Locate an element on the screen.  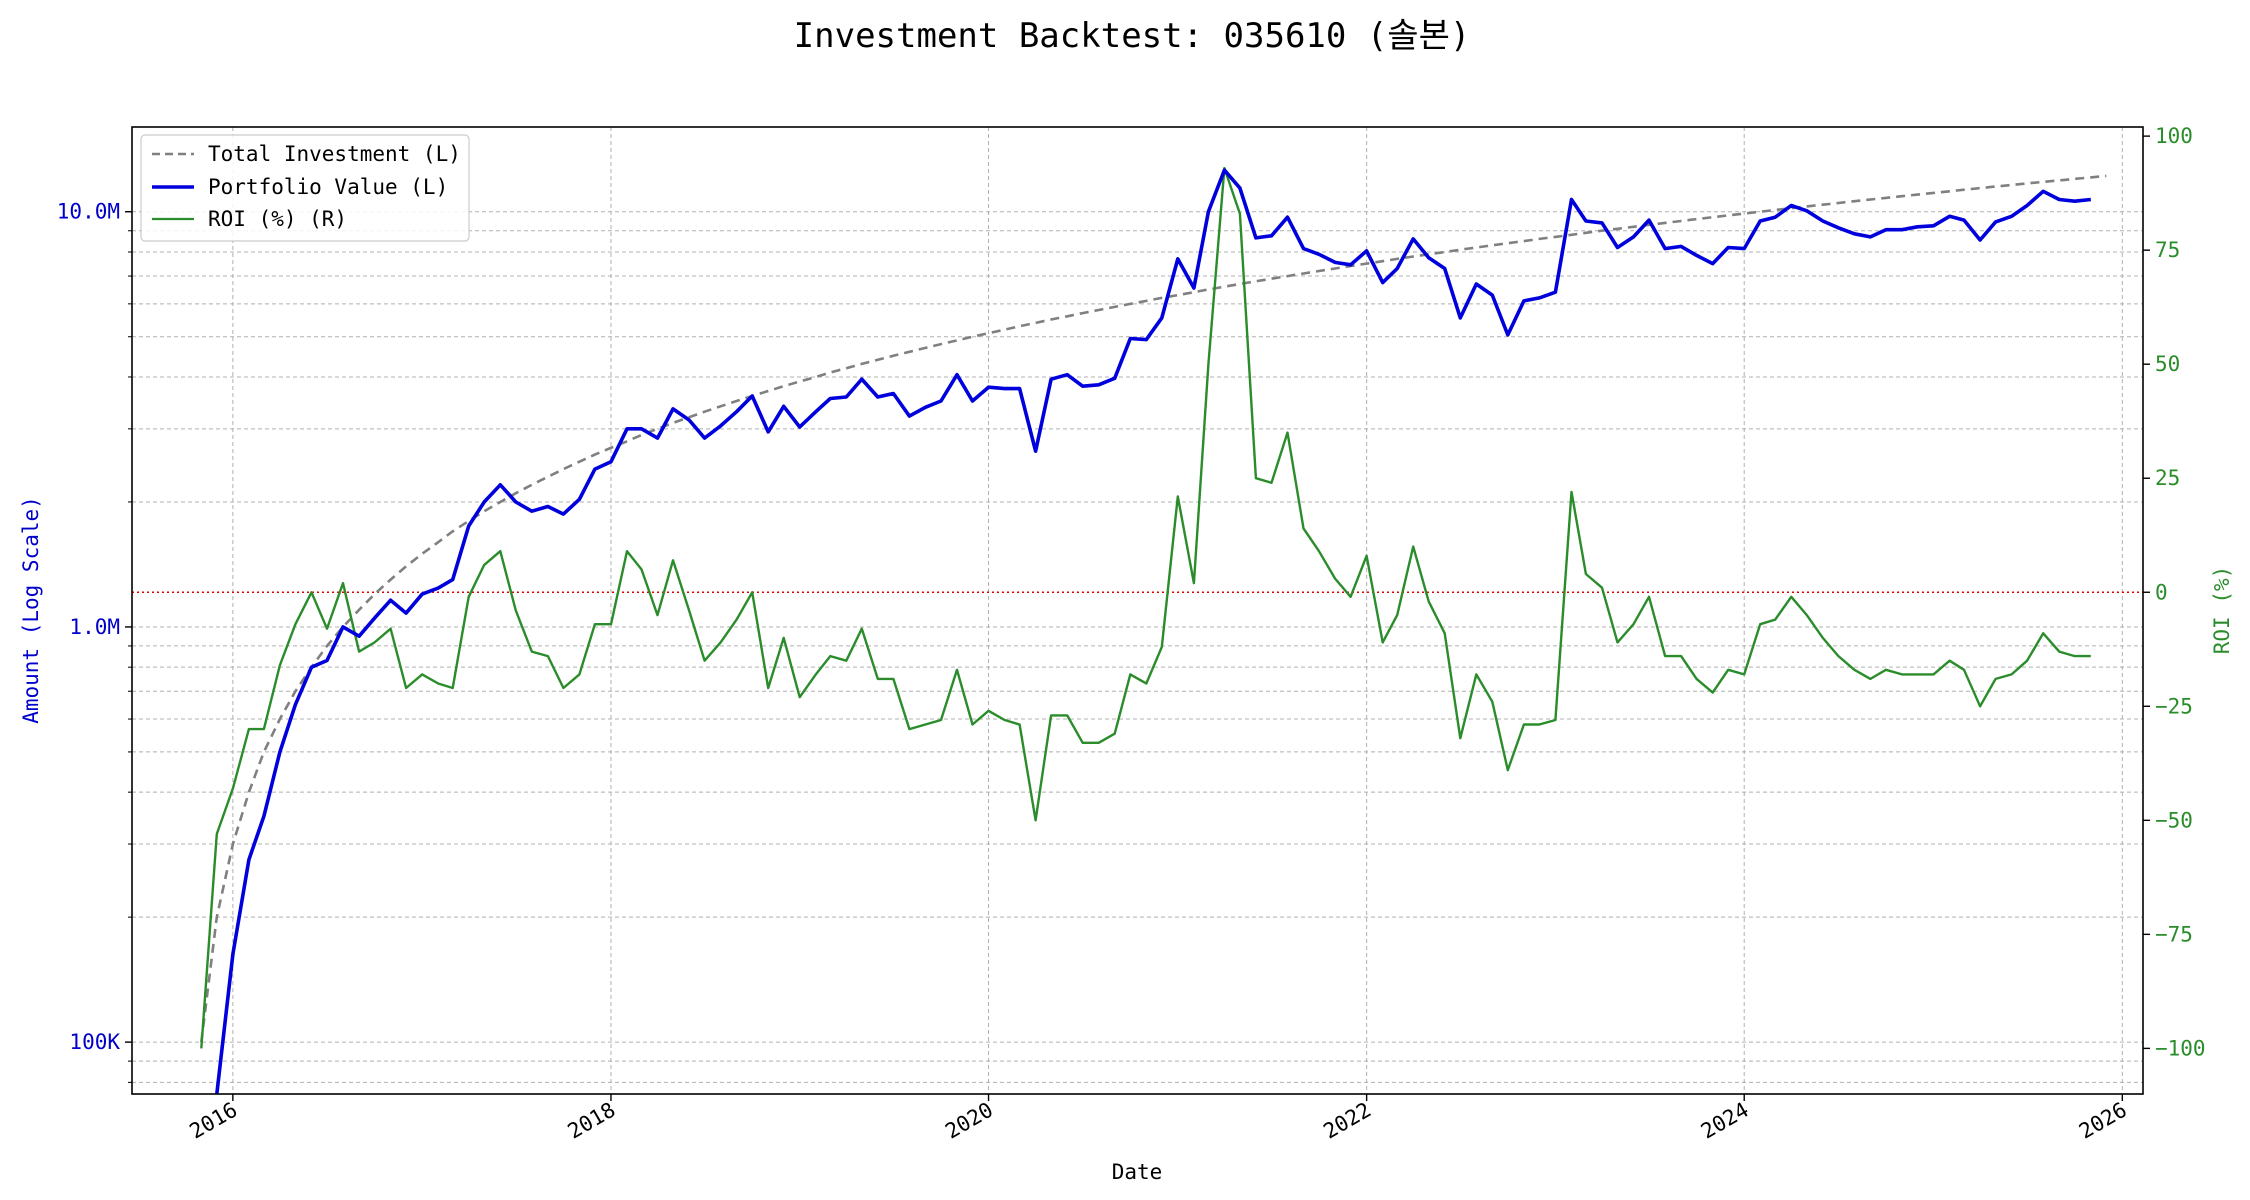
x-axis-label: Date is located at coordinates (1137, 1172).